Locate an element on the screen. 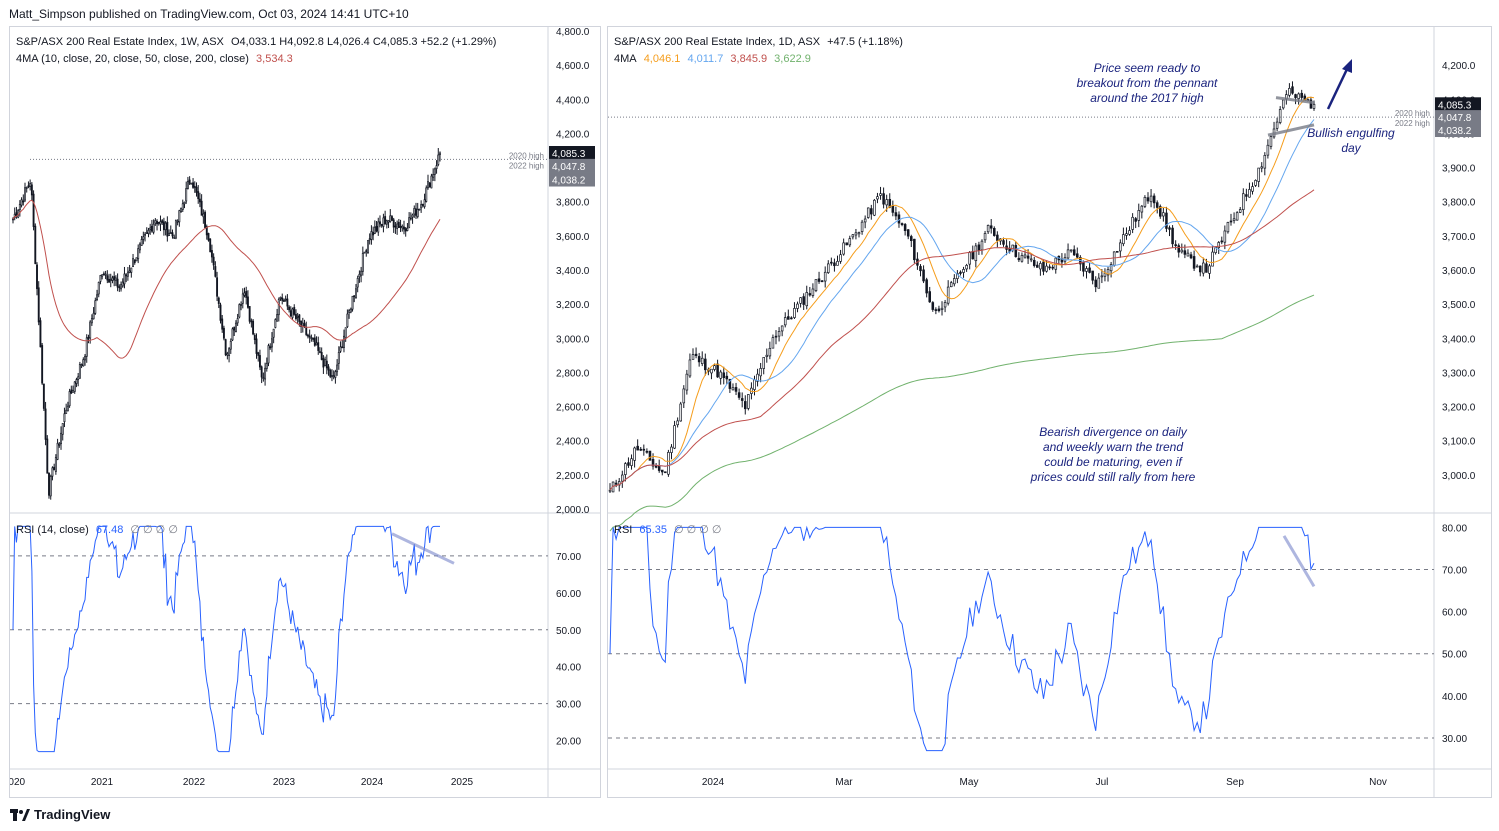 The height and width of the screenshot is (831, 1499). daily-change: +47.5 (+1.18%) is located at coordinates (865, 42).